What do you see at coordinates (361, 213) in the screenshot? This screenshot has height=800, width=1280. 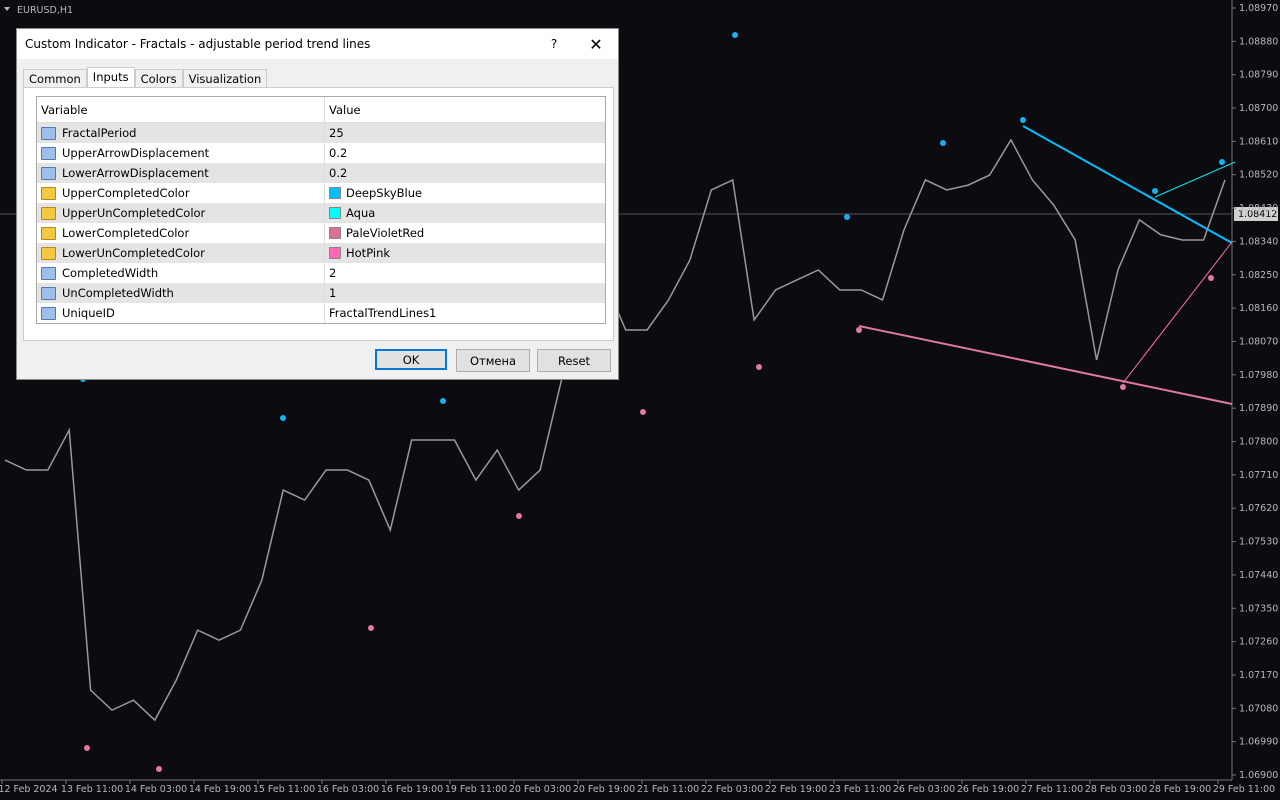 I see `value: Aqua` at bounding box center [361, 213].